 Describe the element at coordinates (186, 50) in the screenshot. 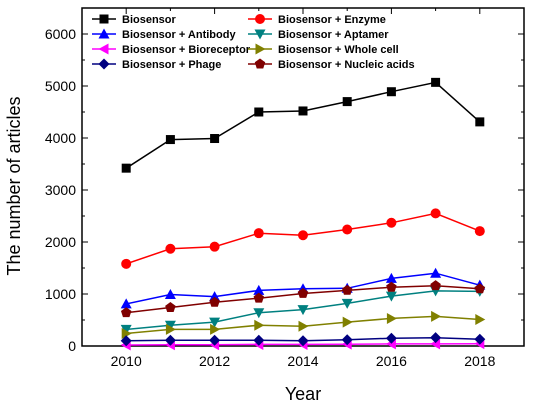

I see `legend-label: Biosensor + Bioreceptor` at that location.